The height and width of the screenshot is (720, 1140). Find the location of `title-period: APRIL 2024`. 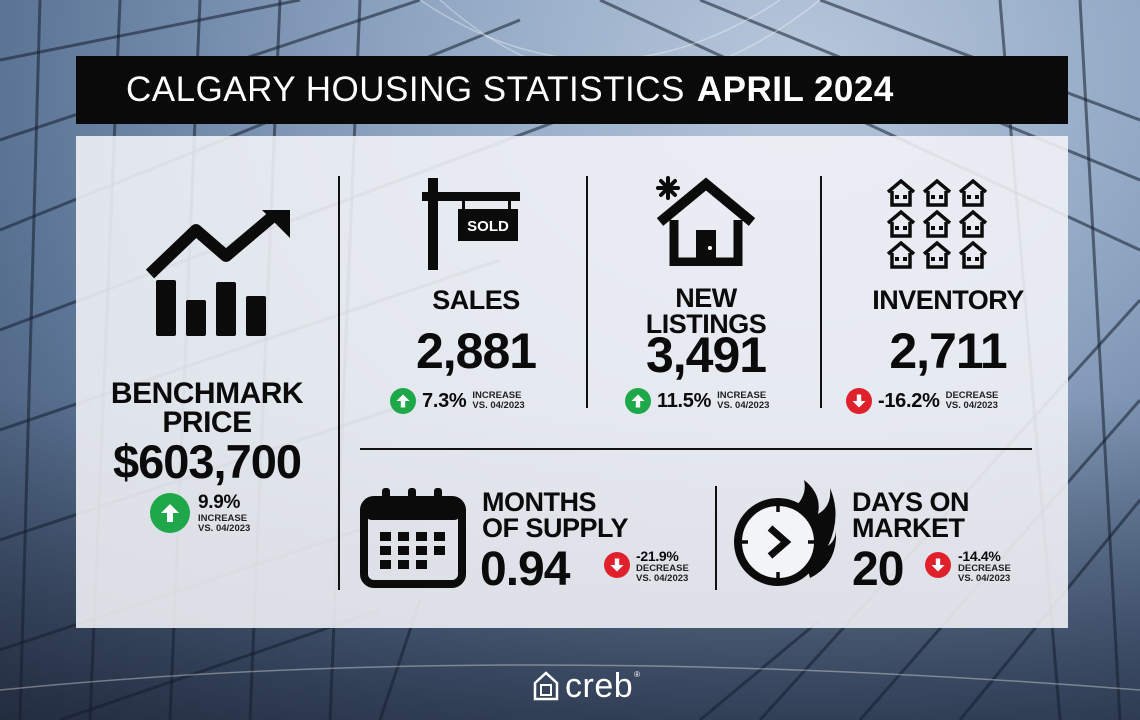

title-period: APRIL 2024 is located at coordinates (795, 89).